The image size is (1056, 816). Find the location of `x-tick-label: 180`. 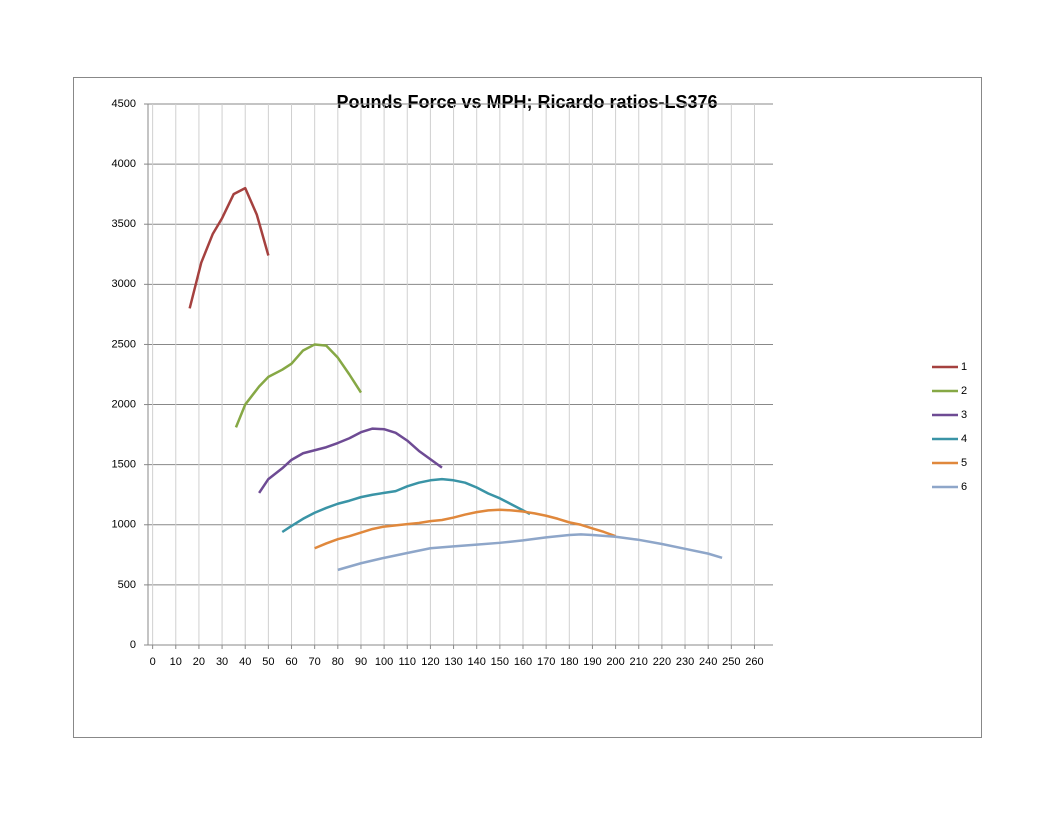

x-tick-label: 180 is located at coordinates (569, 662).